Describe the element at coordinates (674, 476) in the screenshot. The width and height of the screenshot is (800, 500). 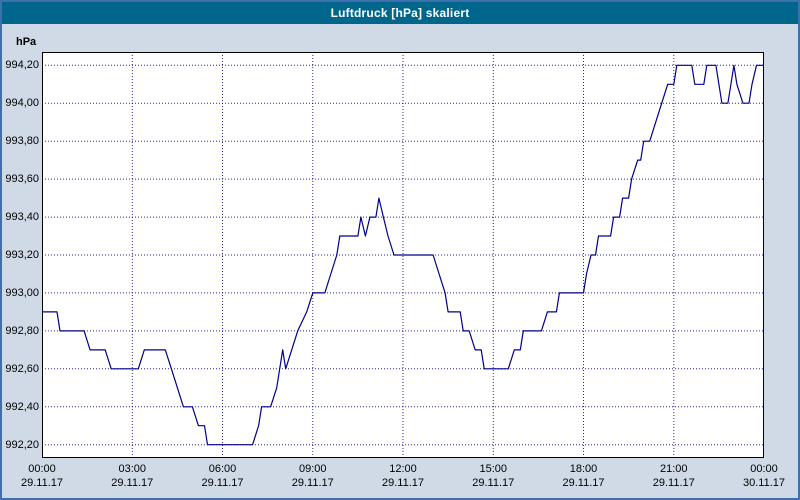
I see `x-tick-label: 21:00 29.11.17` at that location.